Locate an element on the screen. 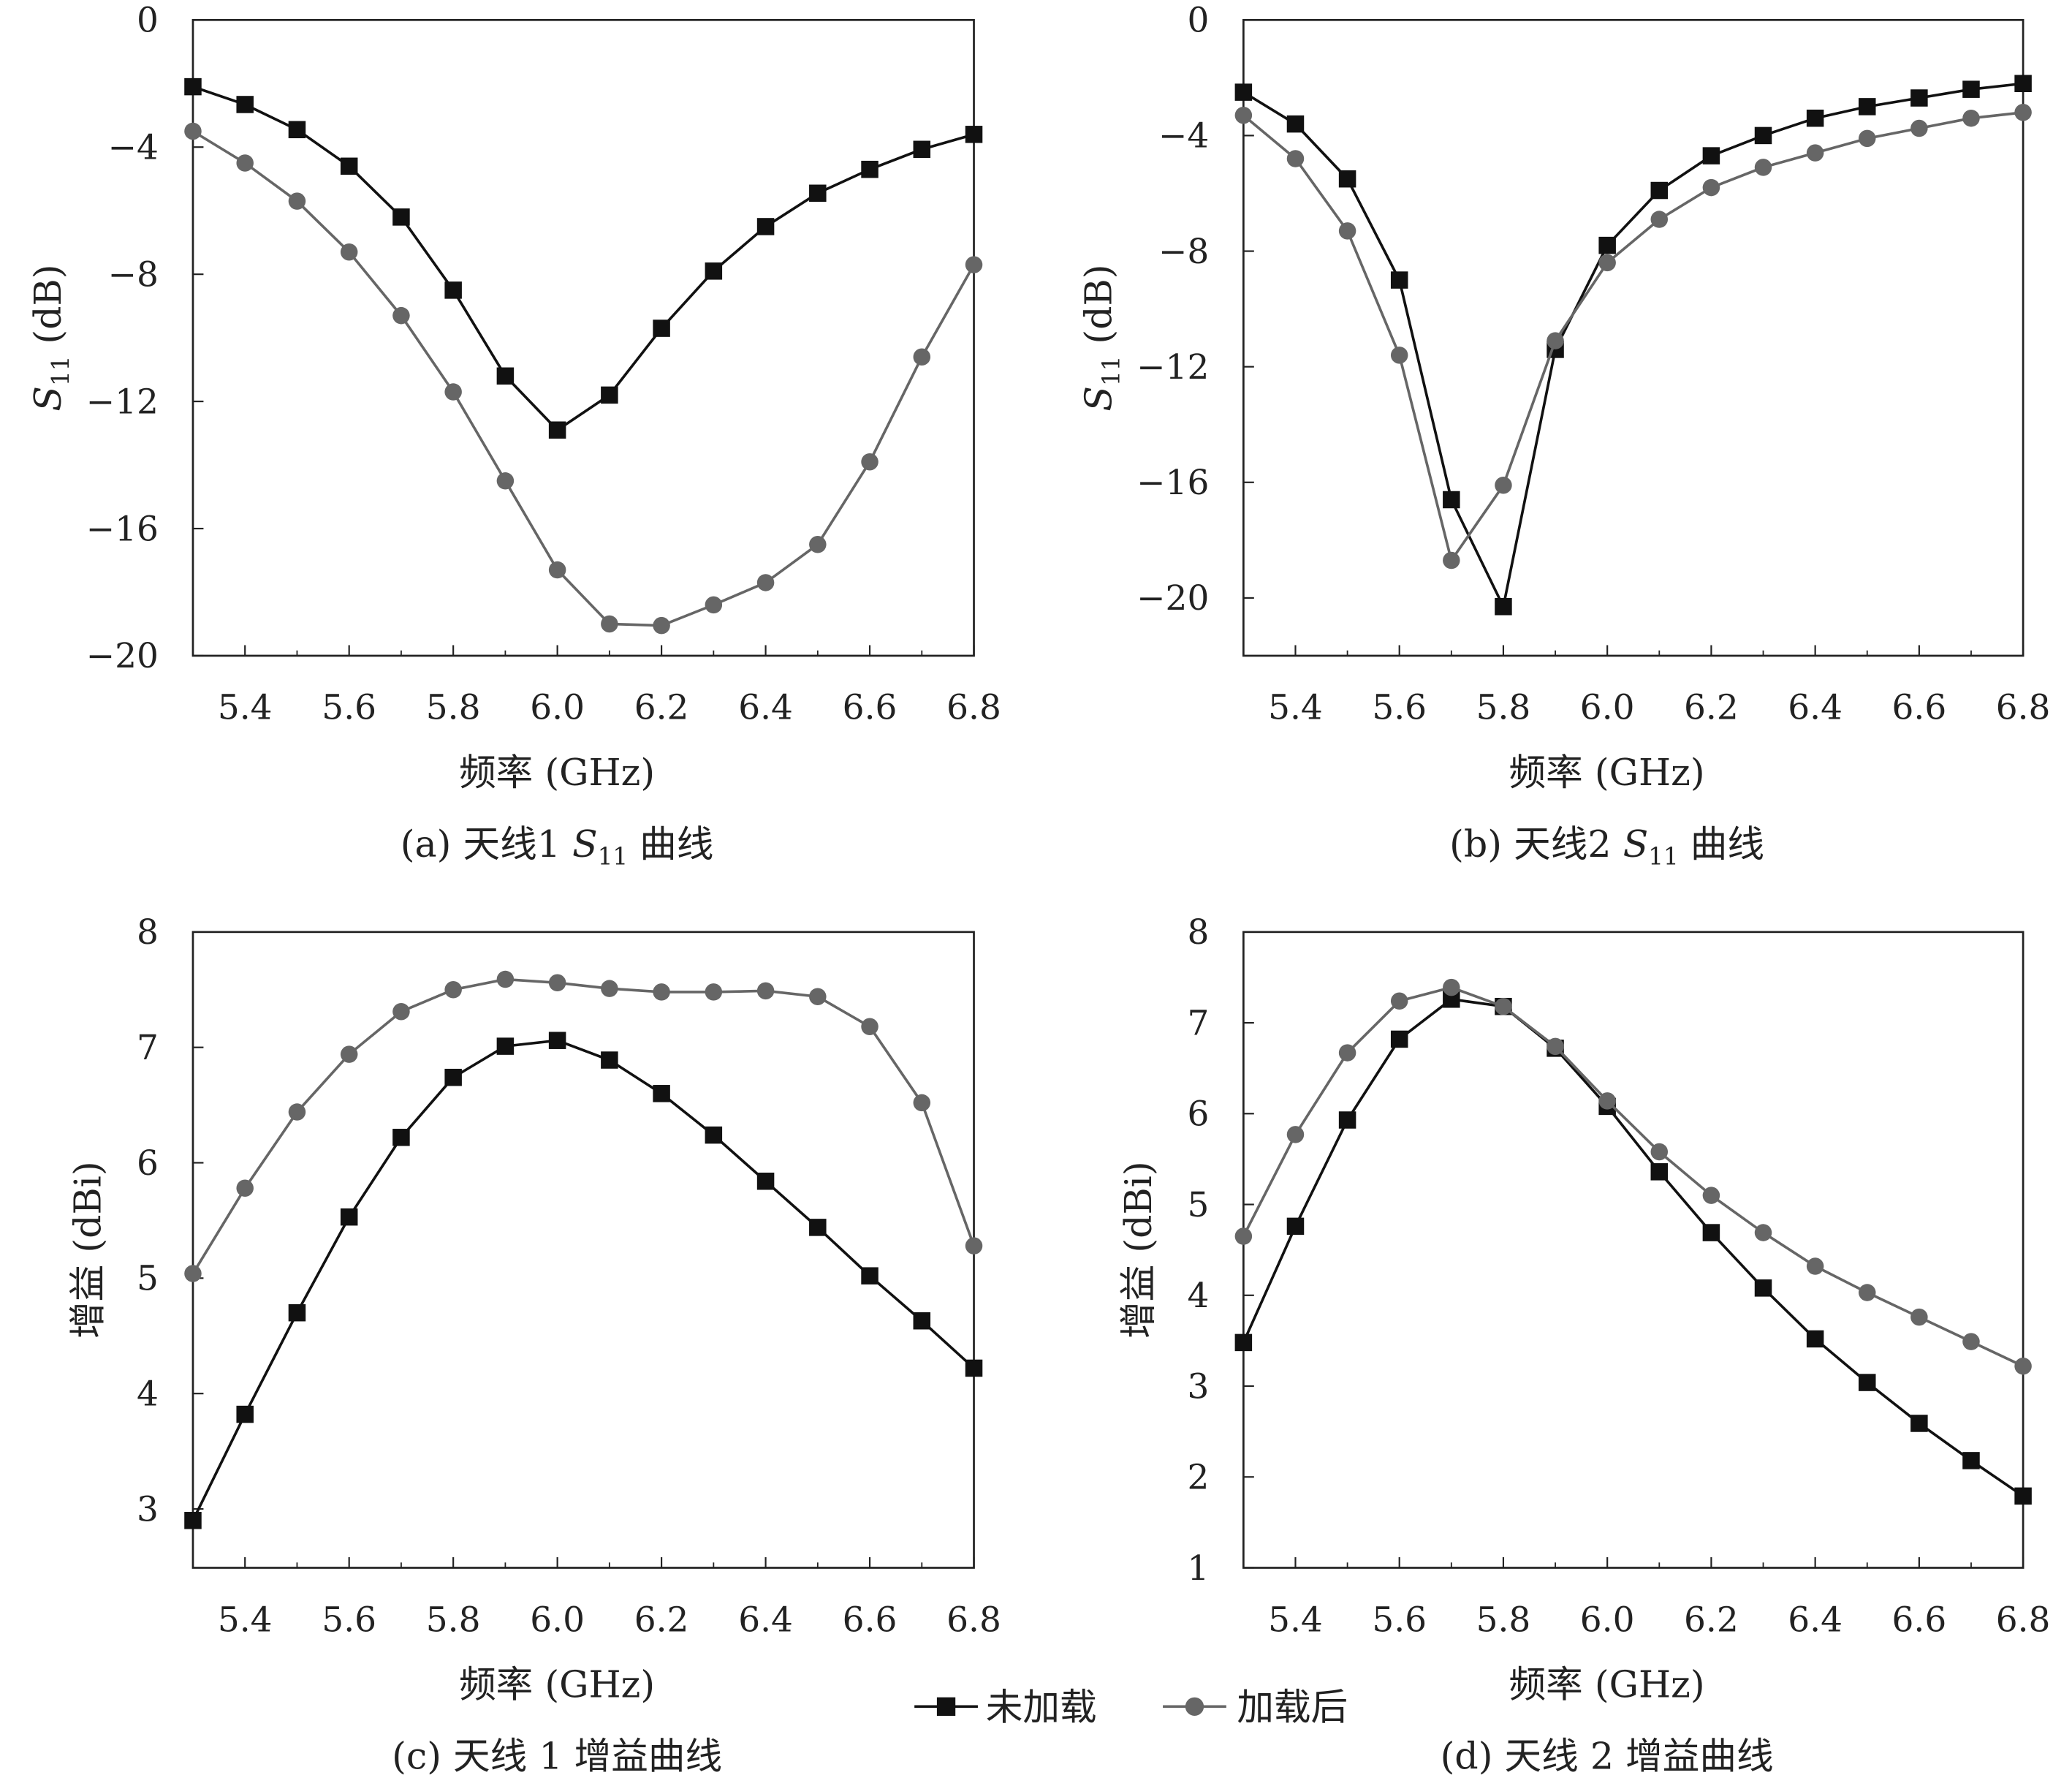 The height and width of the screenshot is (1786, 2072). caption-suffix: 曲线 is located at coordinates (670, 844).